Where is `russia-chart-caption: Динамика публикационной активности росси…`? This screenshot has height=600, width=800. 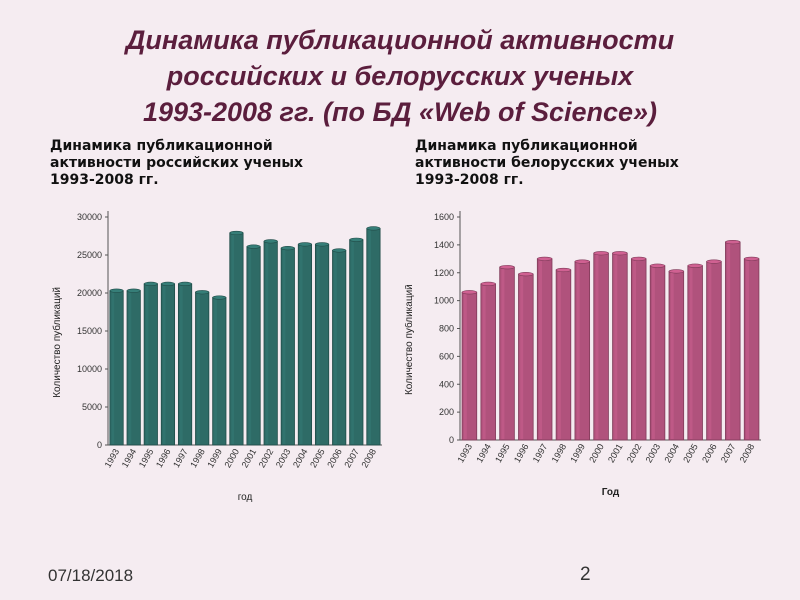 russia-chart-caption: Динамика публикационной активности росси… is located at coordinates (215, 163).